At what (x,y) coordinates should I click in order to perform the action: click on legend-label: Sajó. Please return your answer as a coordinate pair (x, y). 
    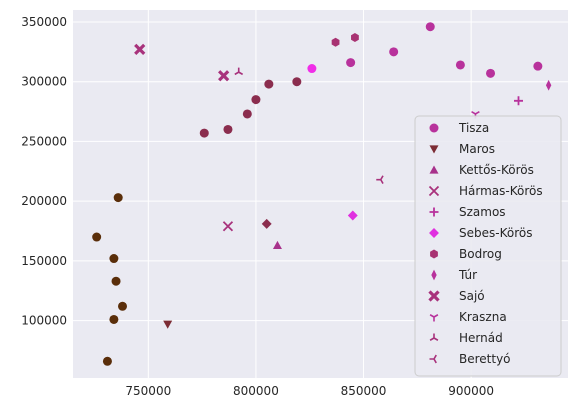
    Looking at the image, I should click on (472, 296).